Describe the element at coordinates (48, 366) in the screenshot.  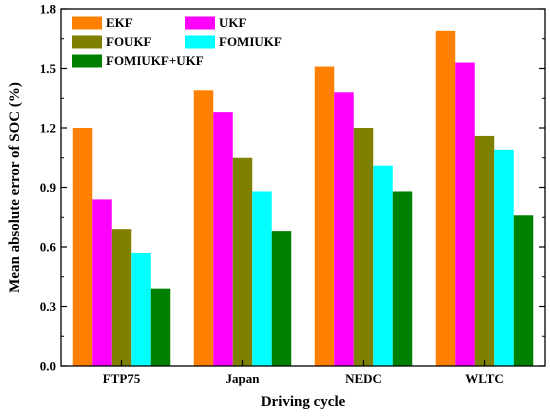
I see `y-tick-label: 0.0` at that location.